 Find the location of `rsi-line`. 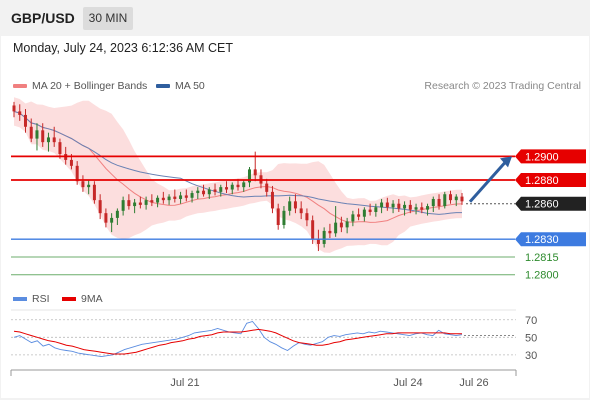

rsi-line is located at coordinates (238, 339).